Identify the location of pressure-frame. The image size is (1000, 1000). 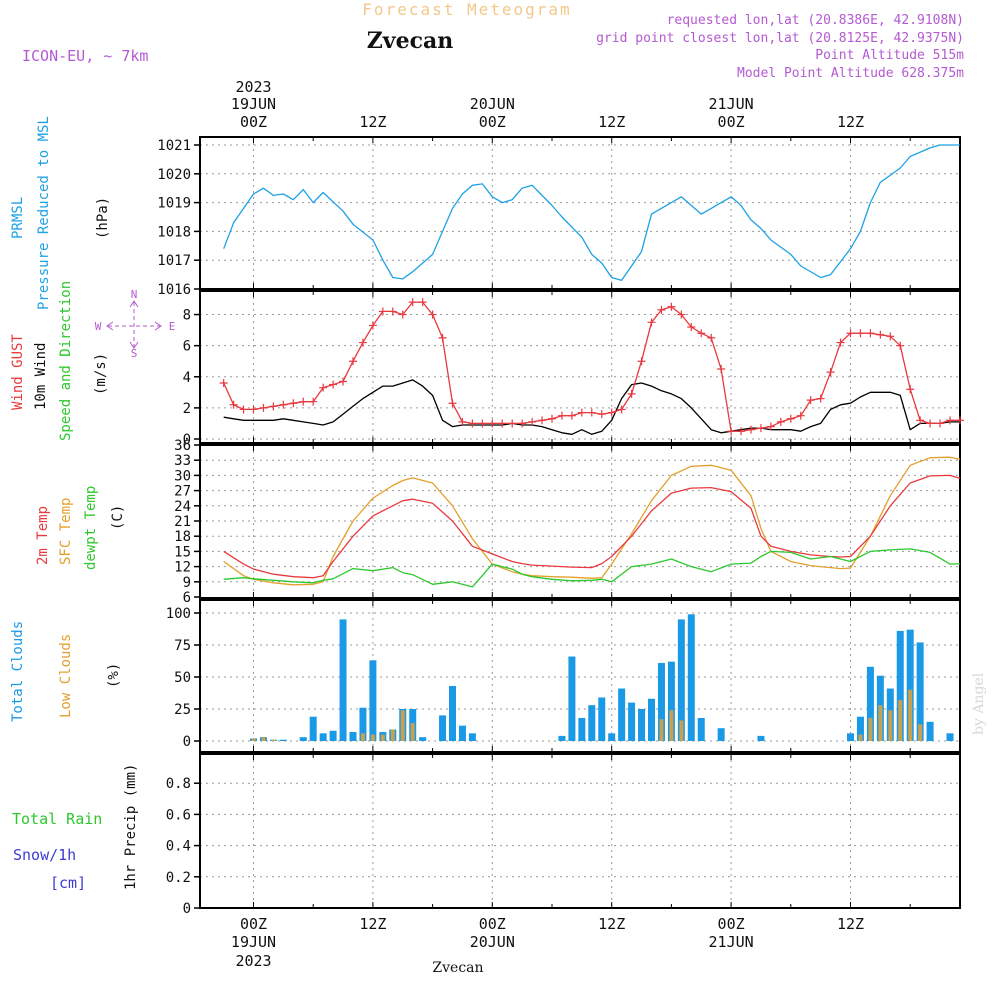
(580, 213).